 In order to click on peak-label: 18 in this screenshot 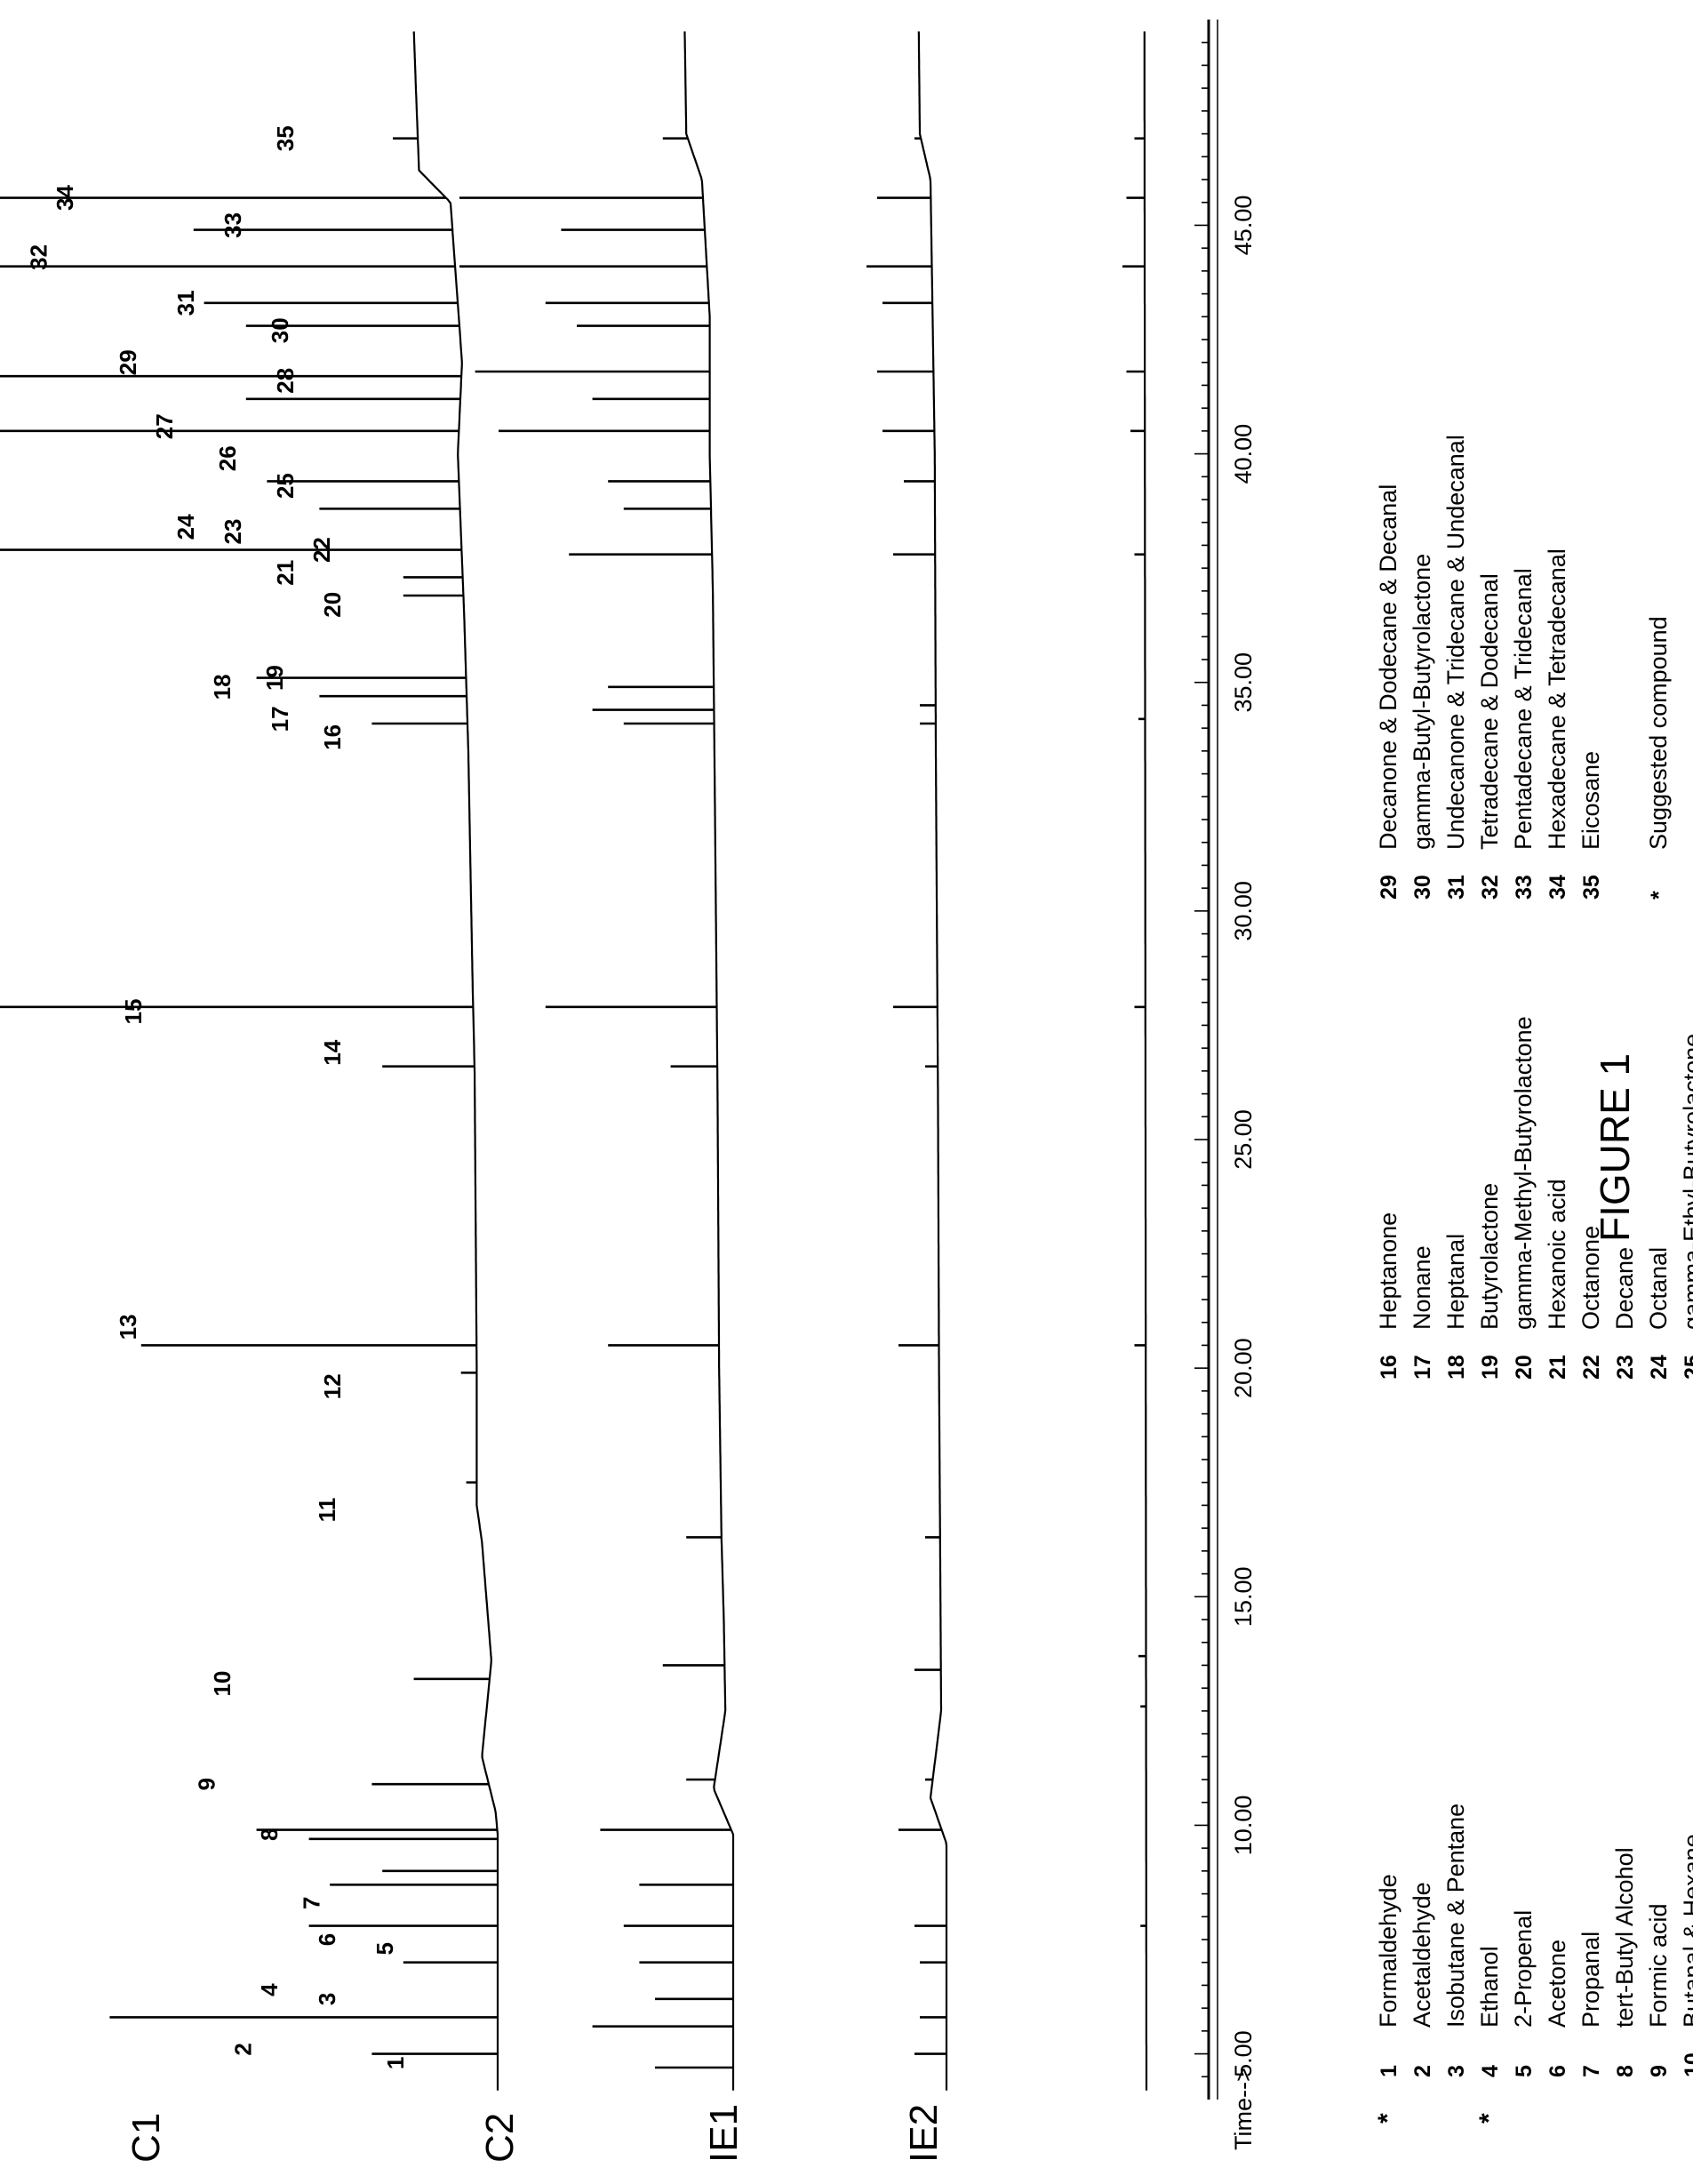, I will do `click(222, 687)`.